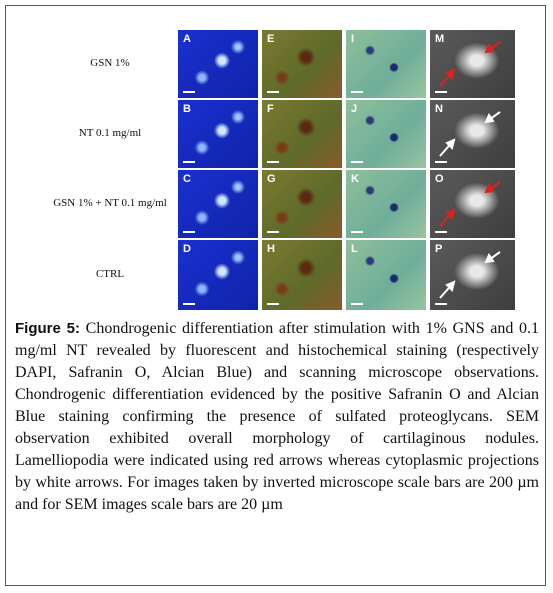 The width and height of the screenshot is (553, 593). What do you see at coordinates (270, 109) in the screenshot?
I see `panel-letter: F` at bounding box center [270, 109].